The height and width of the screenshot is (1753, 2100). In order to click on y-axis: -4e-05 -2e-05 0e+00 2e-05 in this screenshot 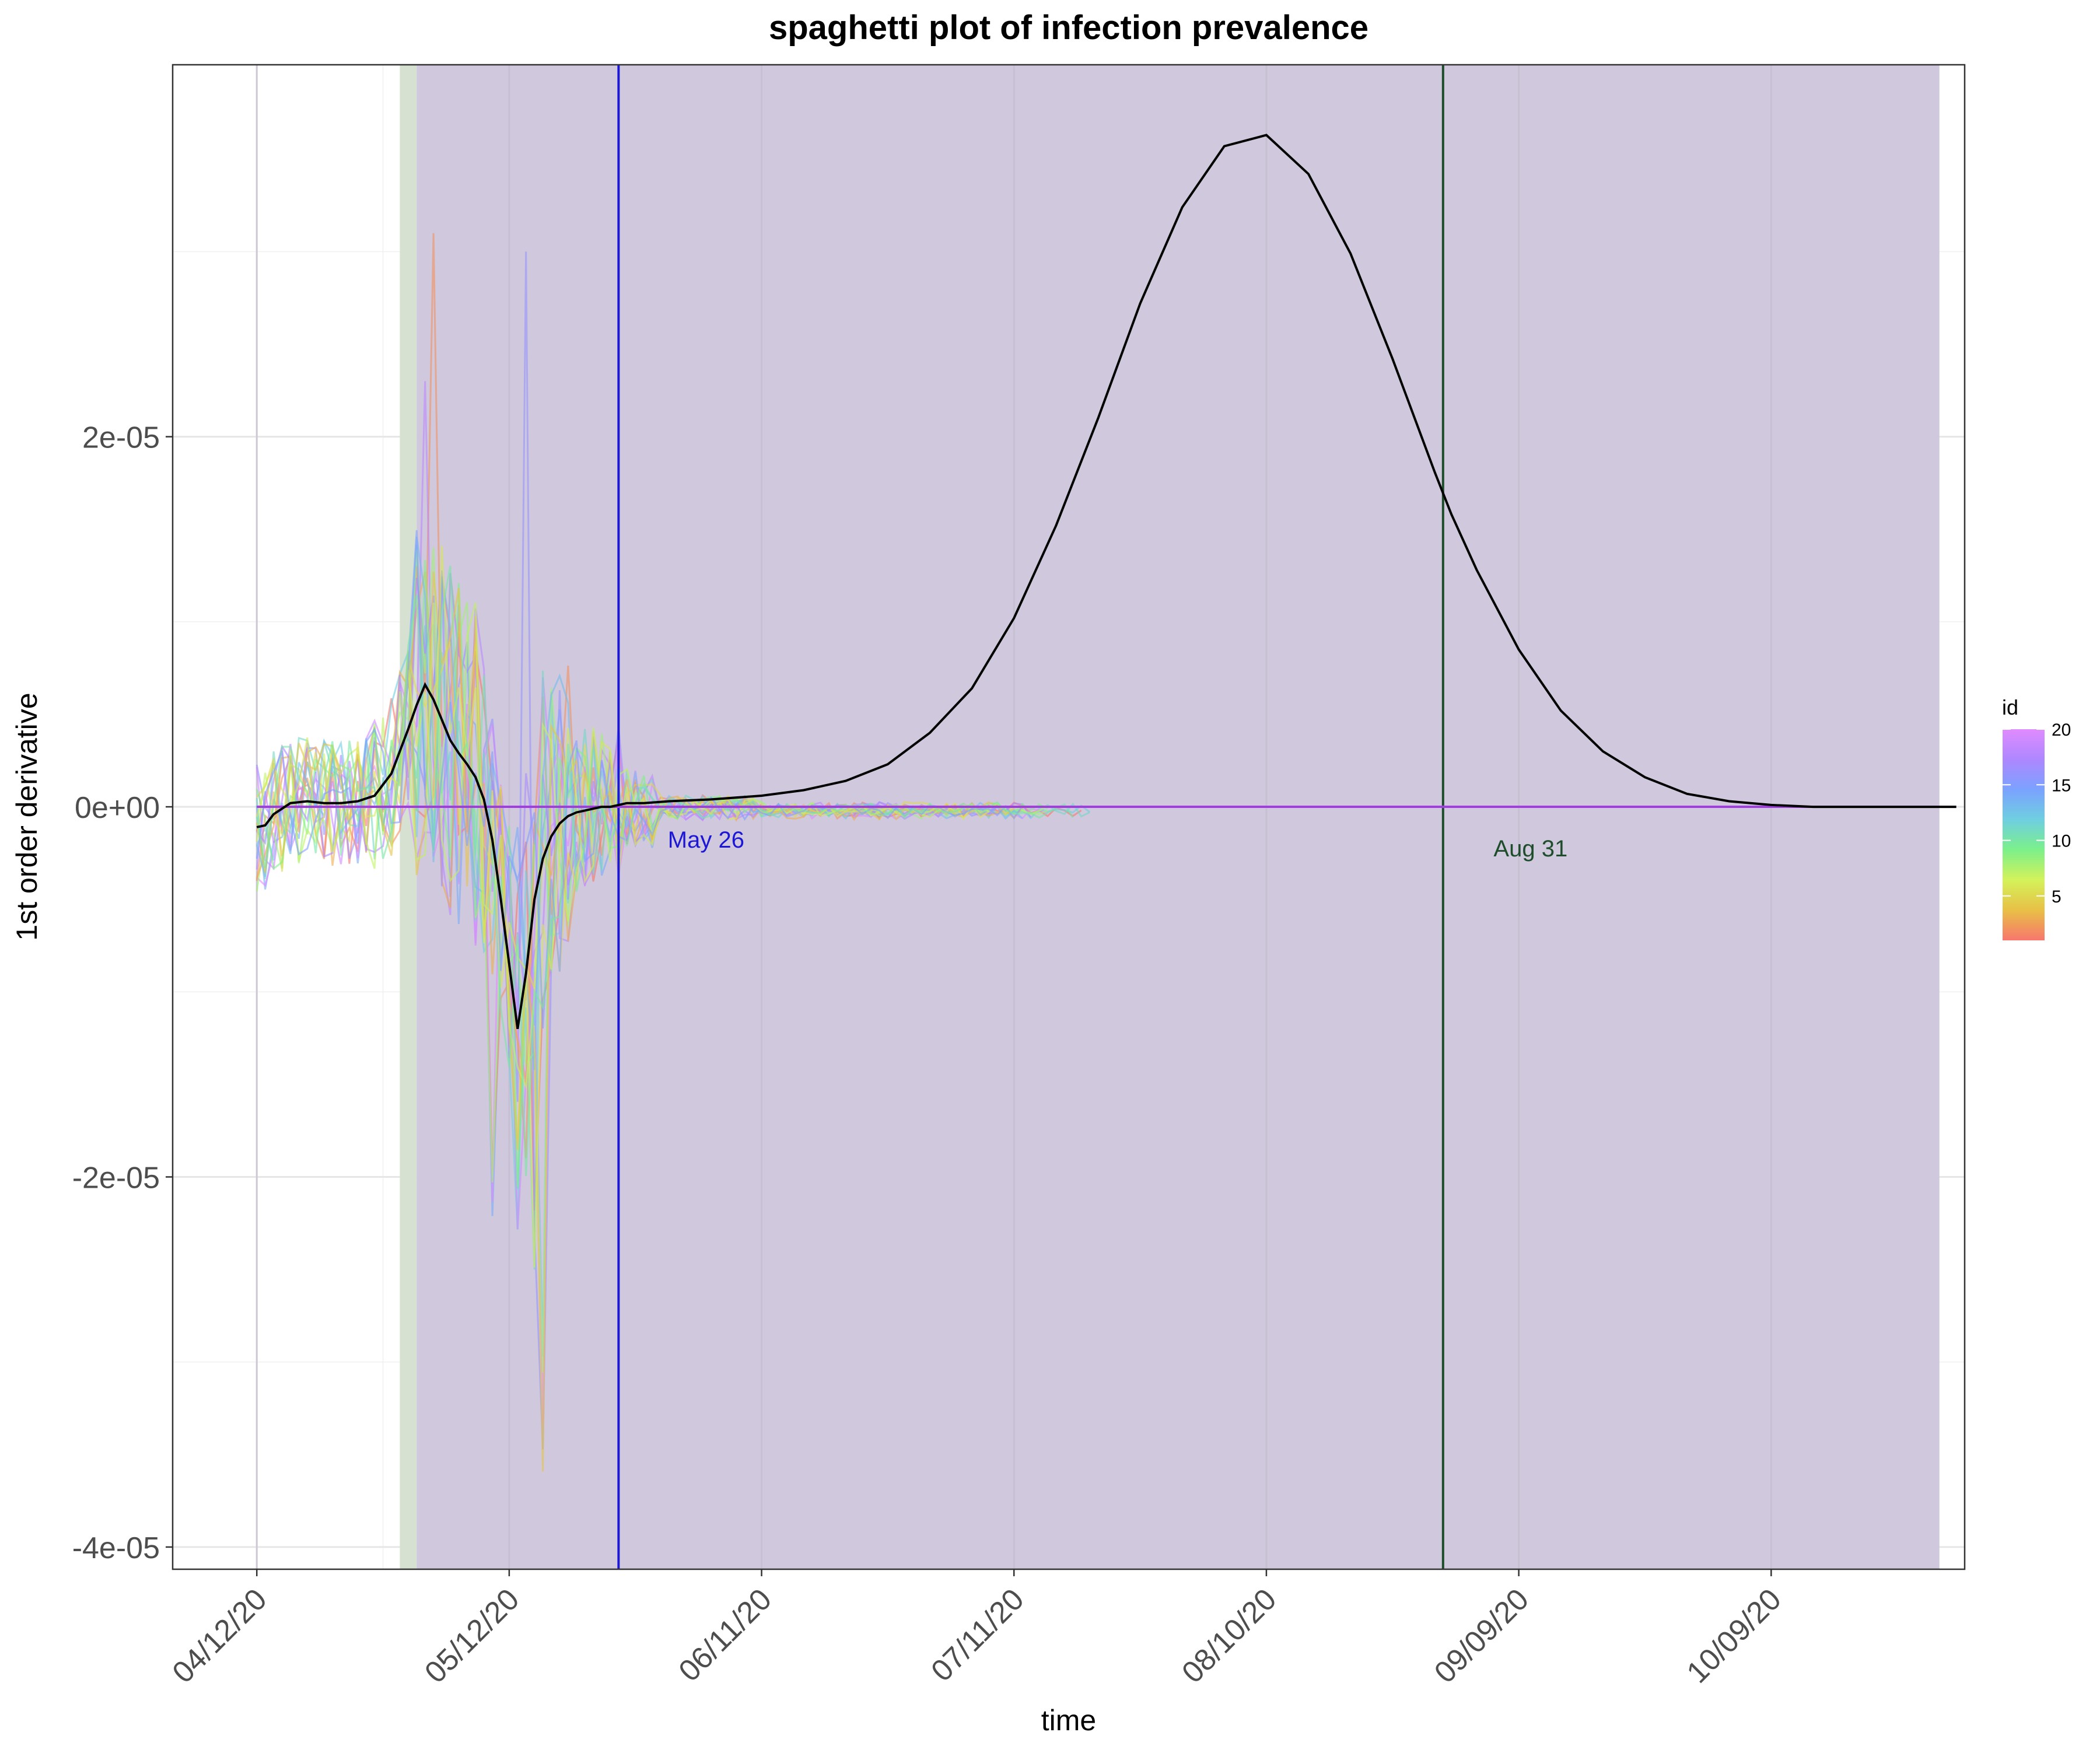, I will do `click(123, 993)`.